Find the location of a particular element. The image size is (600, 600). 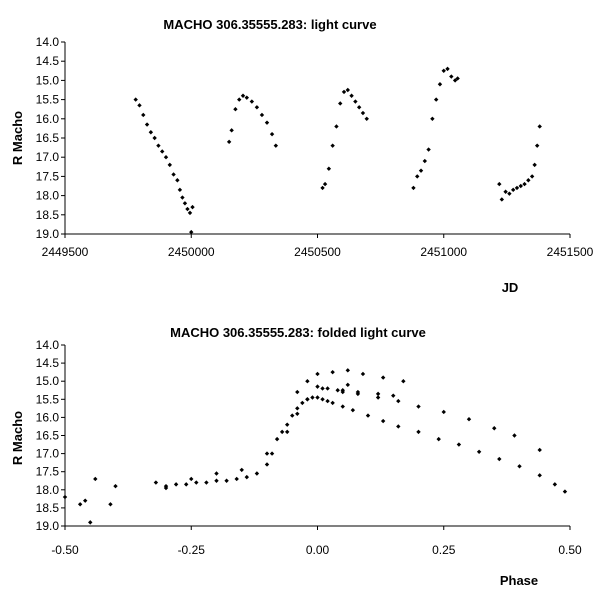

bottom-chart-y-tick-label: 16.5 is located at coordinates (48, 436).